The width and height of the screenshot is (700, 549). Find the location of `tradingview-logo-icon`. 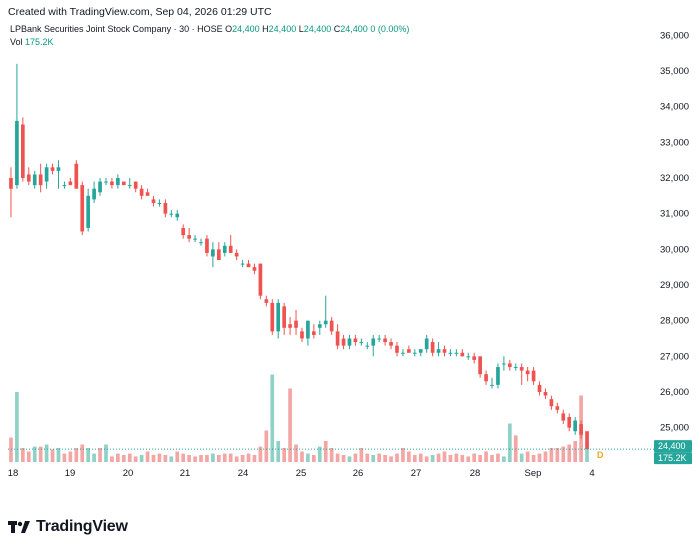

tradingview-logo-icon is located at coordinates (19, 527).